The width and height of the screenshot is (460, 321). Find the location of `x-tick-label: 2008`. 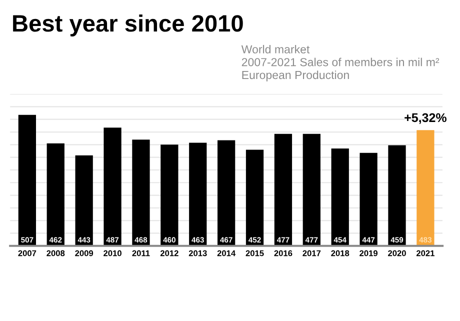

x-tick-label: 2008 is located at coordinates (55, 253).